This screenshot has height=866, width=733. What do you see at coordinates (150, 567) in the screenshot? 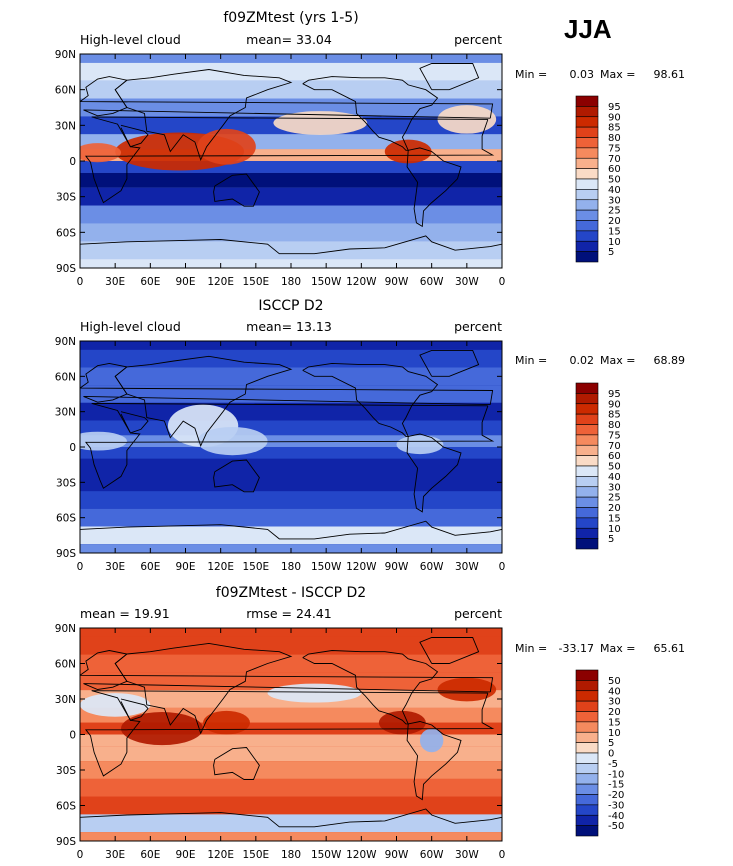
I see `x-tick-label: 60E` at bounding box center [150, 567].